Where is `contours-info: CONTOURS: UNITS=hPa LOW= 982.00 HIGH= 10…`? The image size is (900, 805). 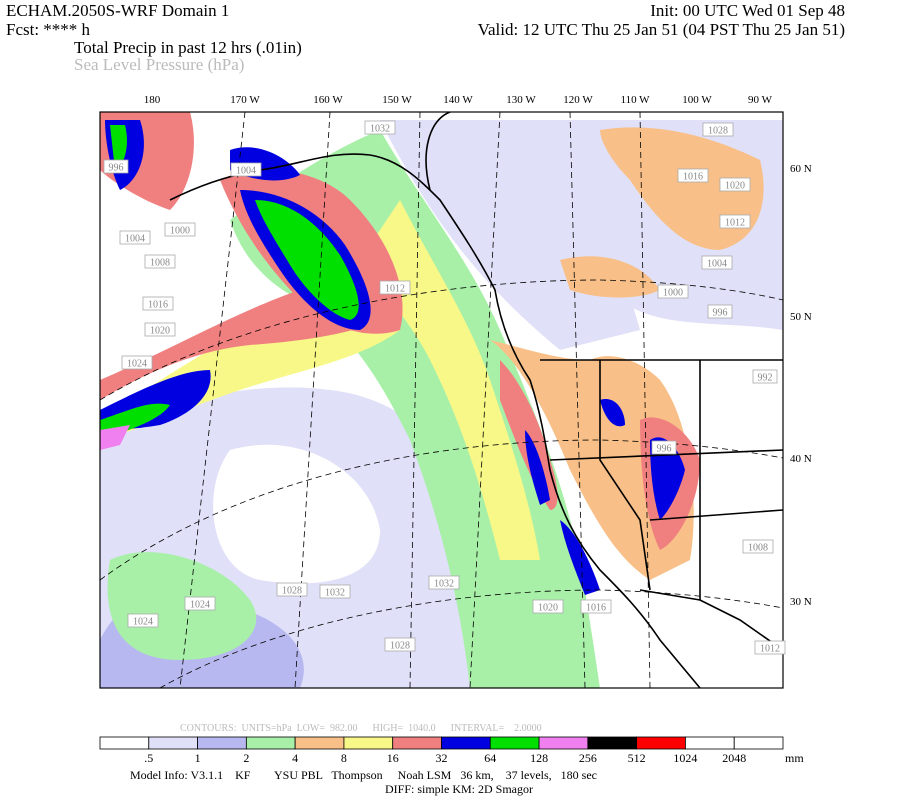 contours-info: CONTOURS: UNITS=hPa LOW= 982.00 HIGH= 10… is located at coordinates (361, 728).